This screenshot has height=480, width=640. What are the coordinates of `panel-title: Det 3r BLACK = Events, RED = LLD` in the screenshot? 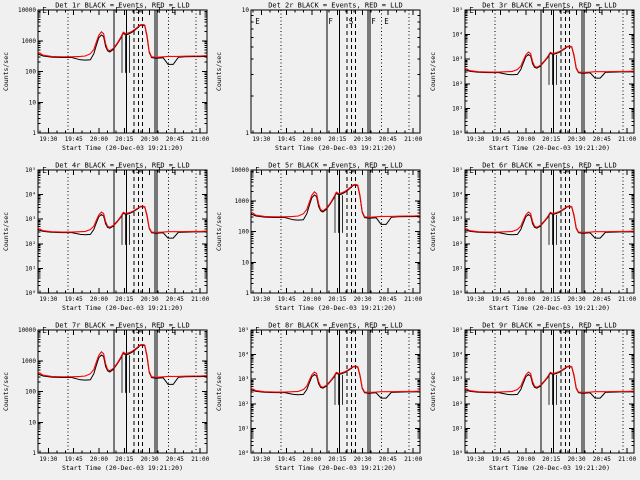 It's located at (549, 6).